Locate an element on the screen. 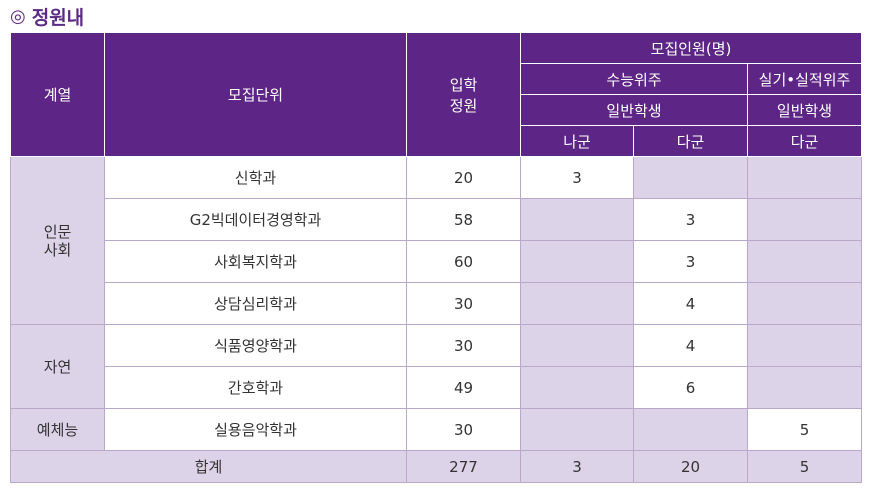  dept-name: G2빅데이터경영학과 is located at coordinates (255, 219).